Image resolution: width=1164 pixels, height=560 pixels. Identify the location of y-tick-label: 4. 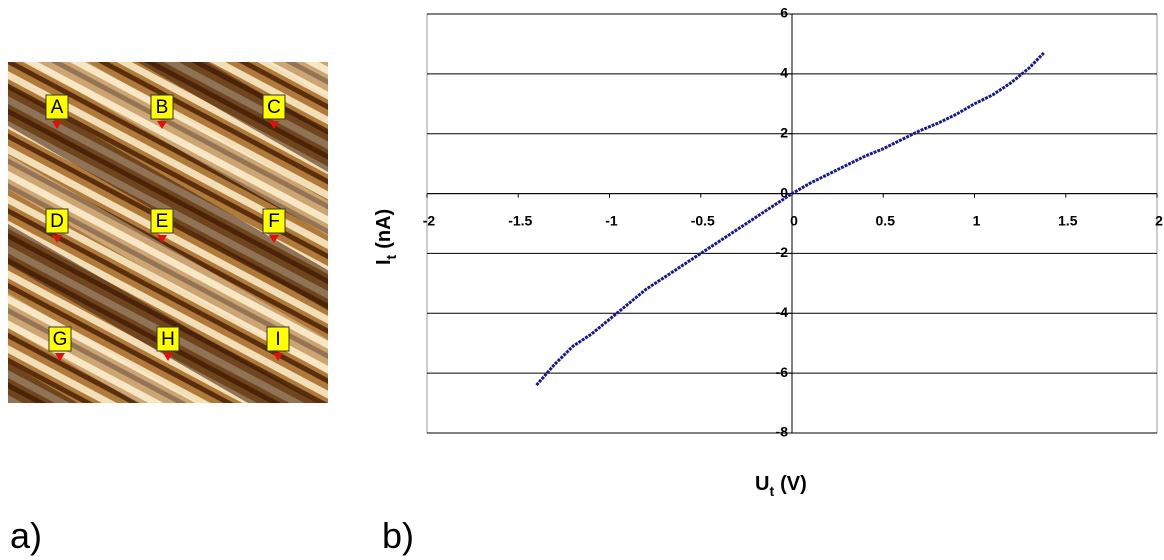
(784, 73).